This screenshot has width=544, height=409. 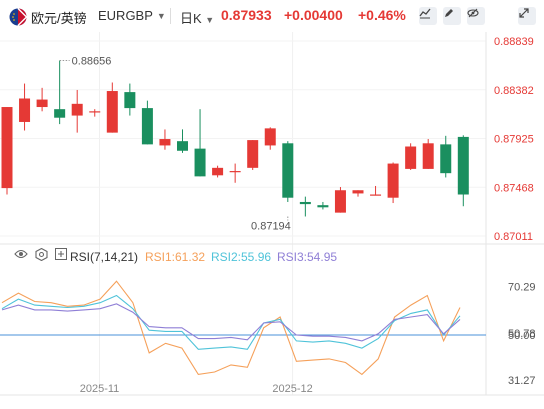 I want to click on rsi-tick-label: 31.27, so click(x=522, y=381).